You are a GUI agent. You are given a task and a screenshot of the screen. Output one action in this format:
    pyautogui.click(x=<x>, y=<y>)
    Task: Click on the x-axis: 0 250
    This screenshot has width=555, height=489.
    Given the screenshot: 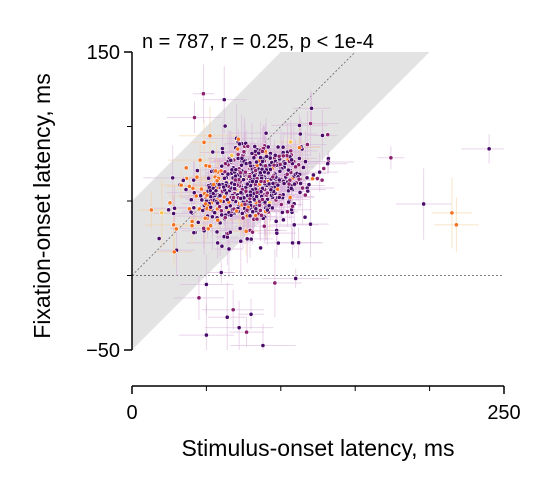 What is the action you would take?
    pyautogui.click(x=323, y=404)
    